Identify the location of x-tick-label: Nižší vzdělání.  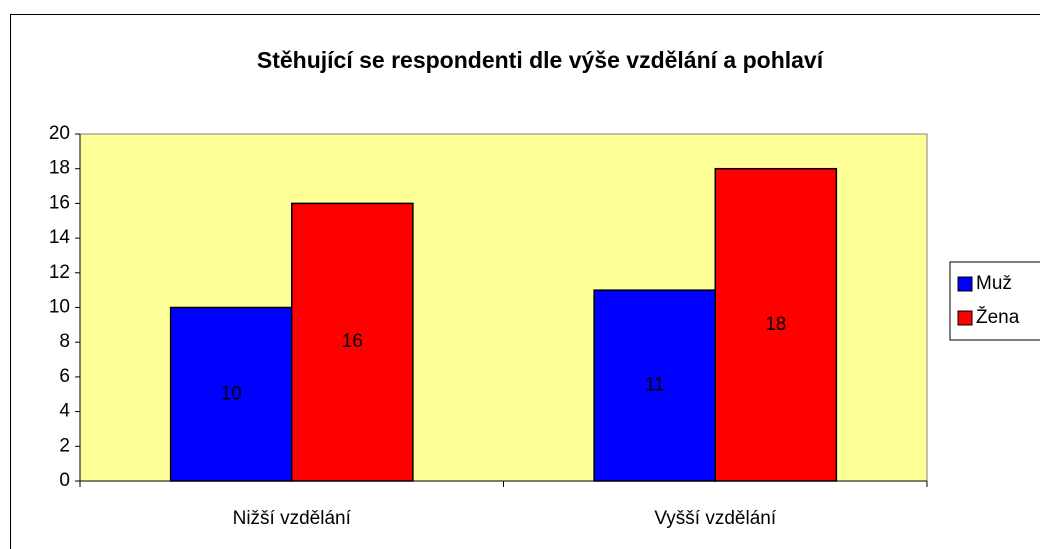
(292, 518).